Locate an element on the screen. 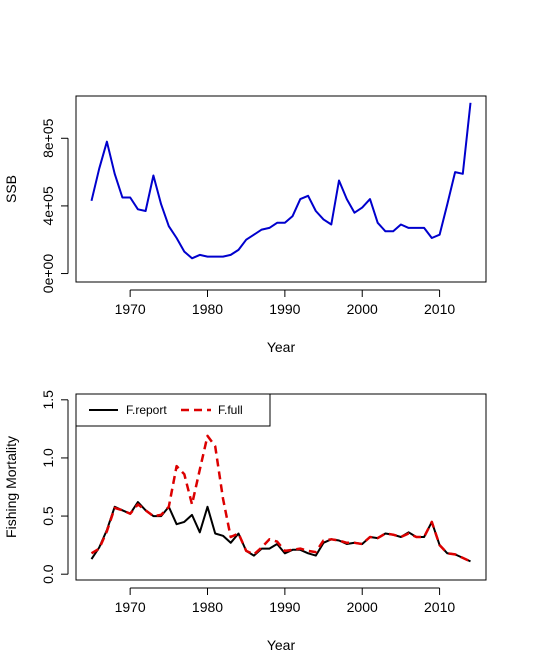 Image resolution: width=544 pixels, height=653 pixels. fm-legend: F.report F.full is located at coordinates (173, 410).